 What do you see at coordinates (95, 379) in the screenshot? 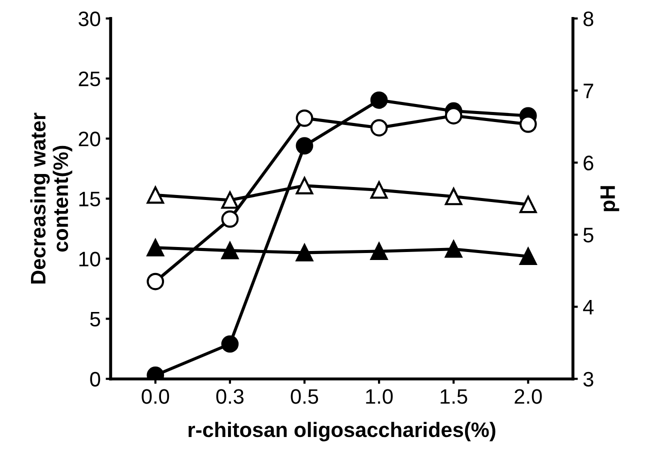
I see `y-tick-label: 0` at bounding box center [95, 379].